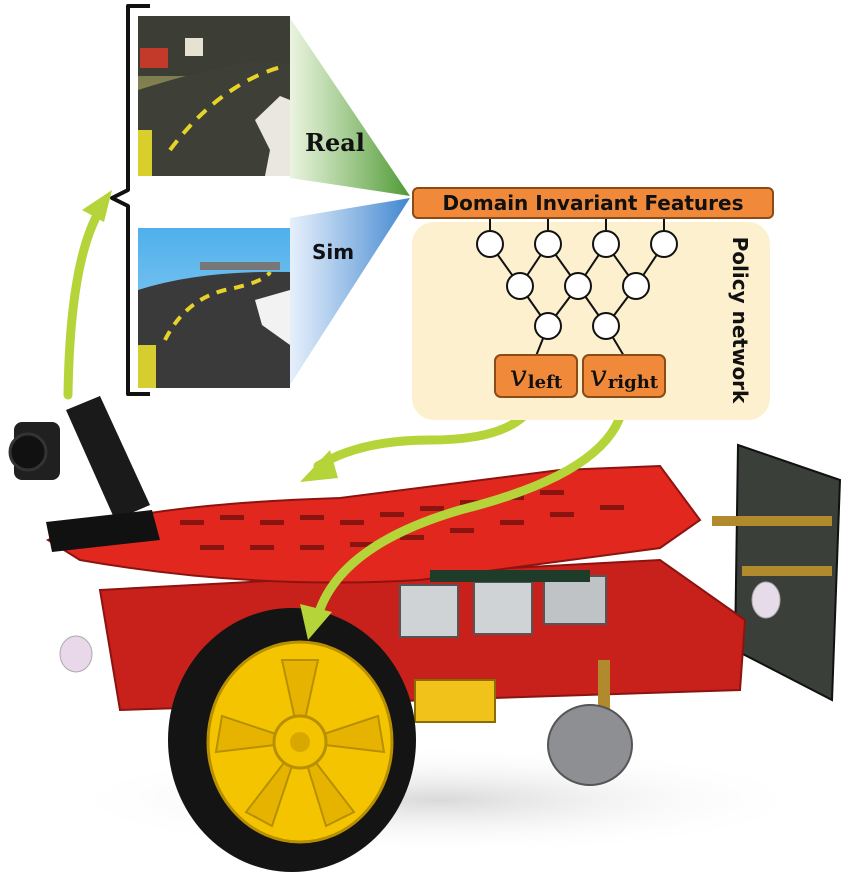 The image size is (855, 879). What do you see at coordinates (214, 308) in the screenshot?
I see `sim-image` at bounding box center [214, 308].